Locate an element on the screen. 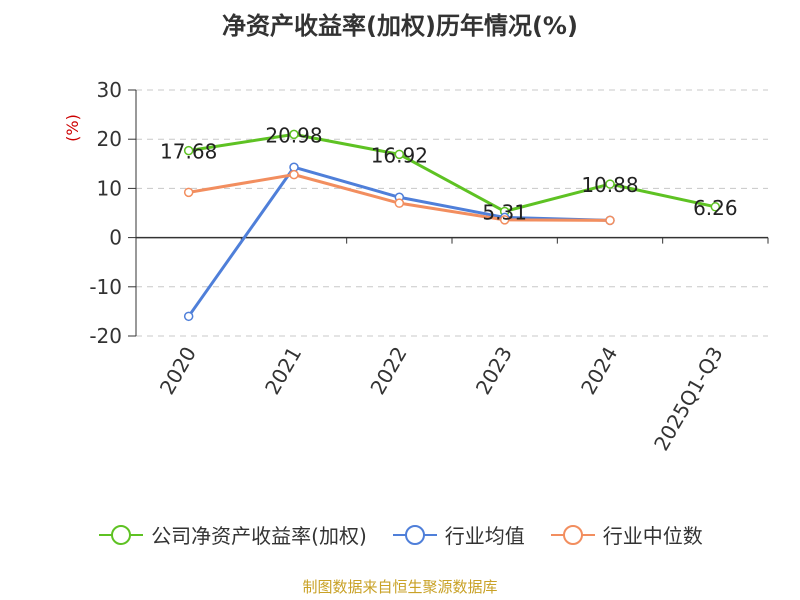 Image resolution: width=800 pixels, height=600 pixels. data-label: 6.26 is located at coordinates (715, 208).